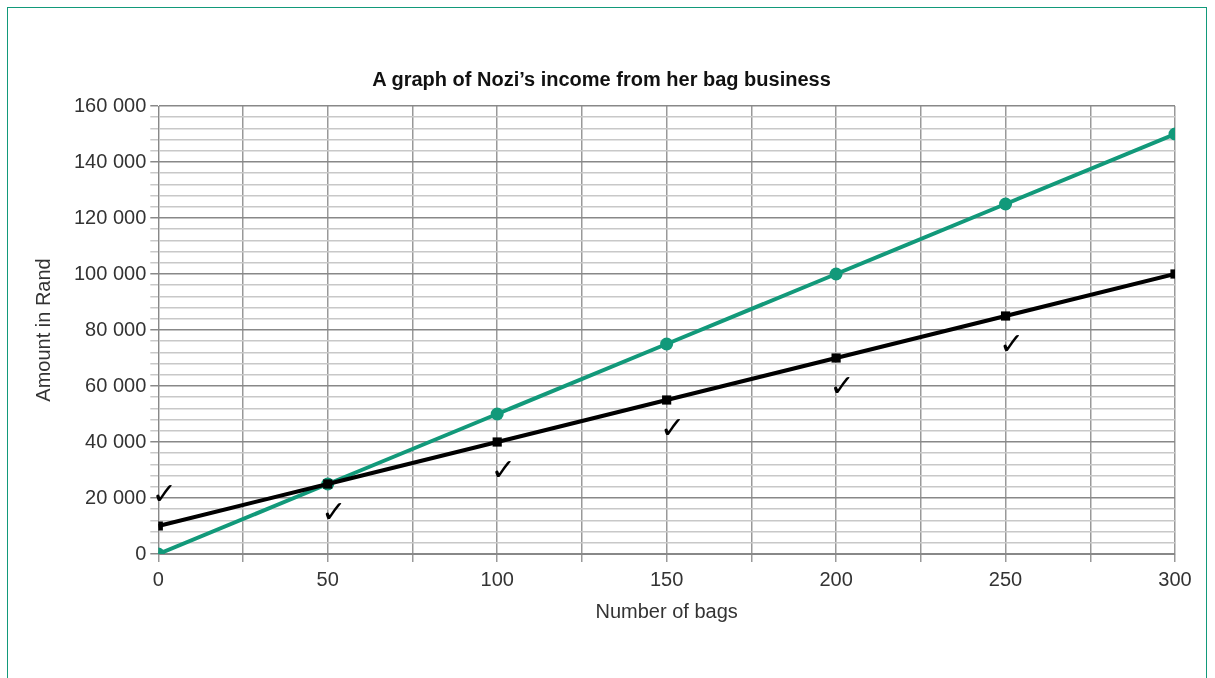  Describe the element at coordinates (601, 78) in the screenshot. I see `chart-title: A graph of Nozi’s income from her bag business` at that location.